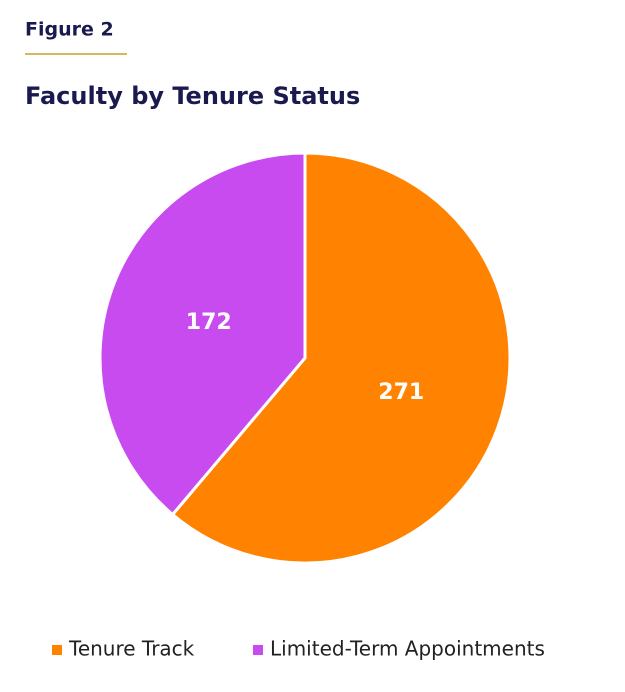 The image size is (625, 692). I want to click on data-label: 271, so click(401, 392).